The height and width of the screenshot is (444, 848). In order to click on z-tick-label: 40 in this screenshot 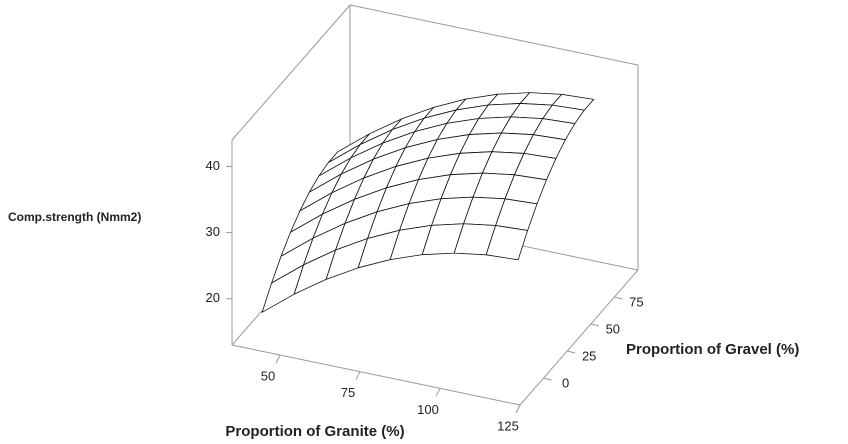, I will do `click(213, 165)`.